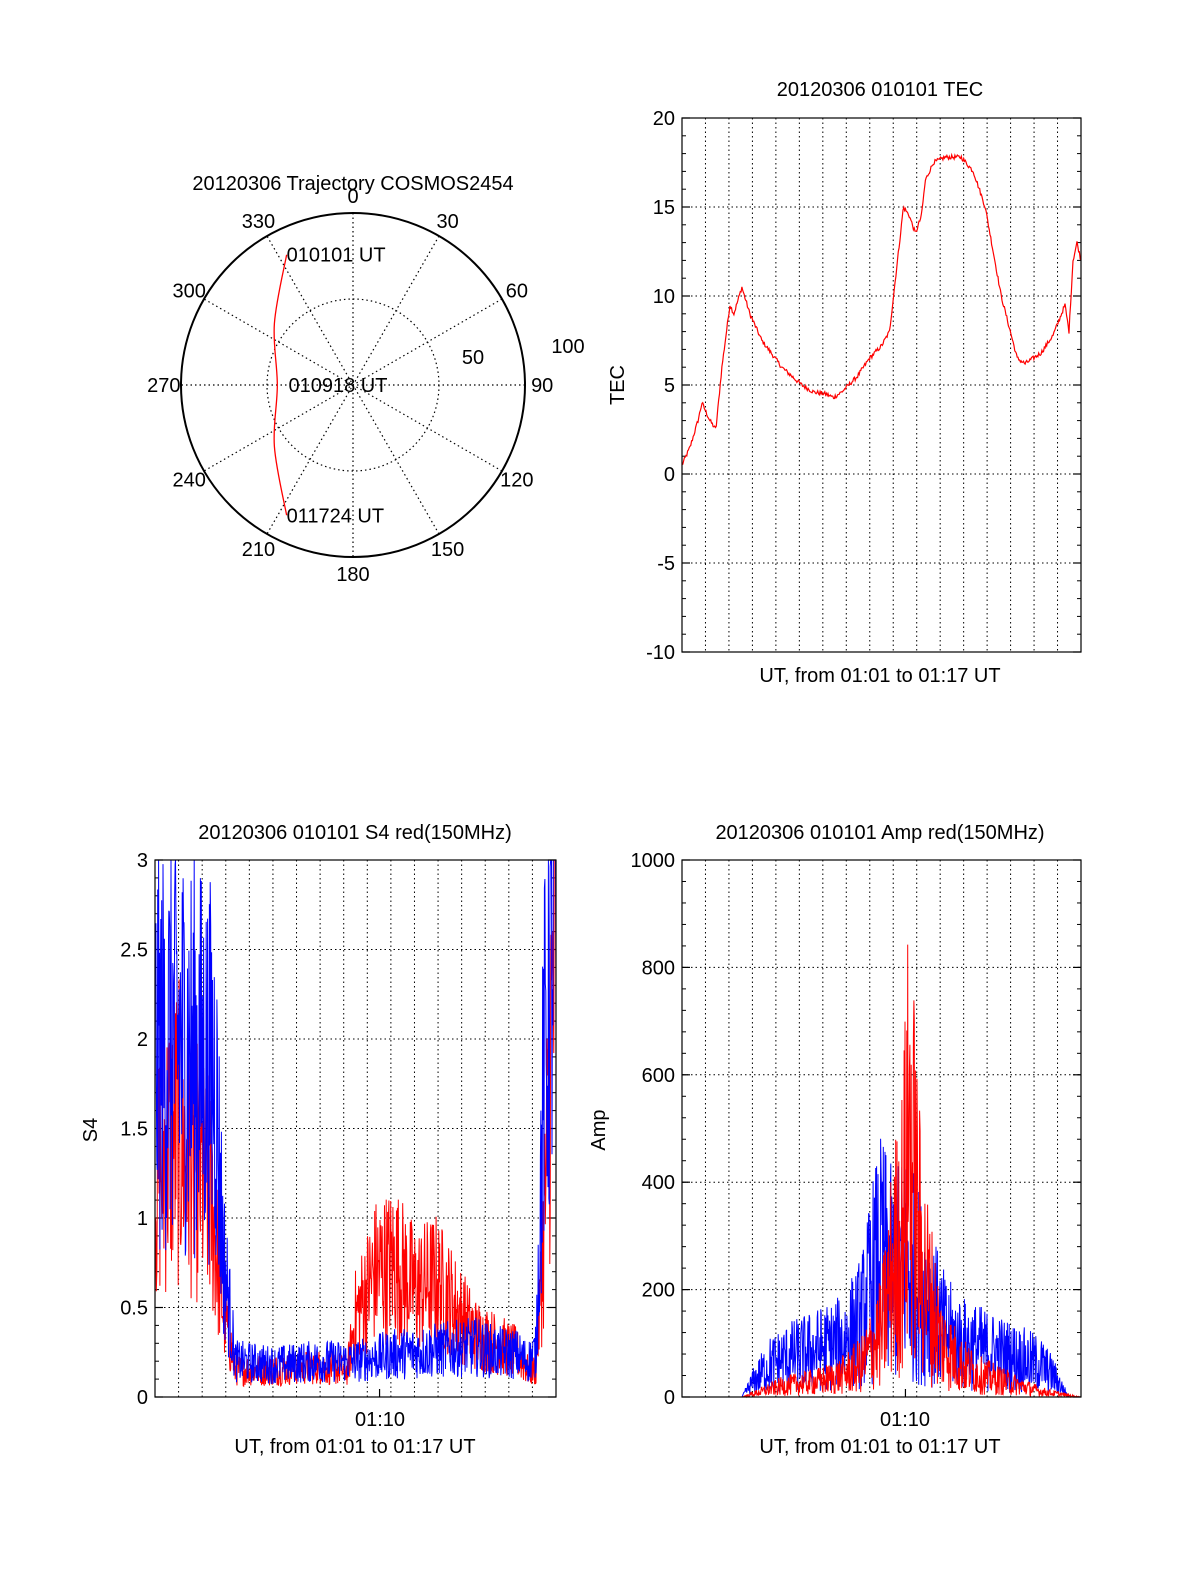 The image size is (1200, 1575). What do you see at coordinates (355, 833) in the screenshot?
I see `s4-title: 20120306 010101 S4 red(150MHz)` at bounding box center [355, 833].